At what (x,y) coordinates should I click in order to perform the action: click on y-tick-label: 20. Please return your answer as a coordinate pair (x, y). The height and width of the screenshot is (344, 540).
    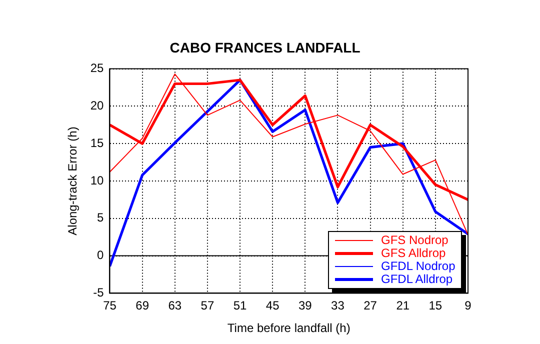
    Looking at the image, I should click on (97, 105).